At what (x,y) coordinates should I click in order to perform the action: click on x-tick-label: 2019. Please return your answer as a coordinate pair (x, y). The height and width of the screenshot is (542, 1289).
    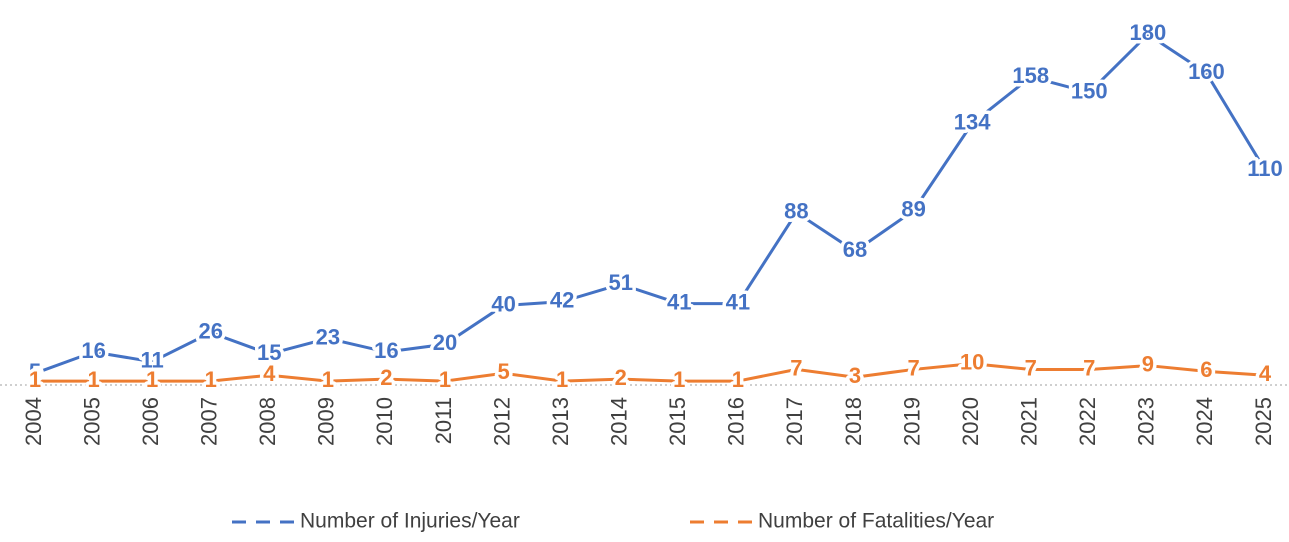
    Looking at the image, I should click on (911, 421).